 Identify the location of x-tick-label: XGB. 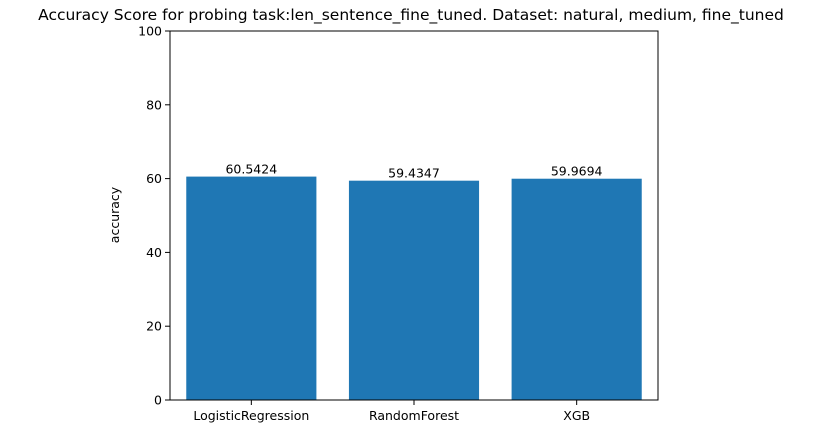
(576, 415).